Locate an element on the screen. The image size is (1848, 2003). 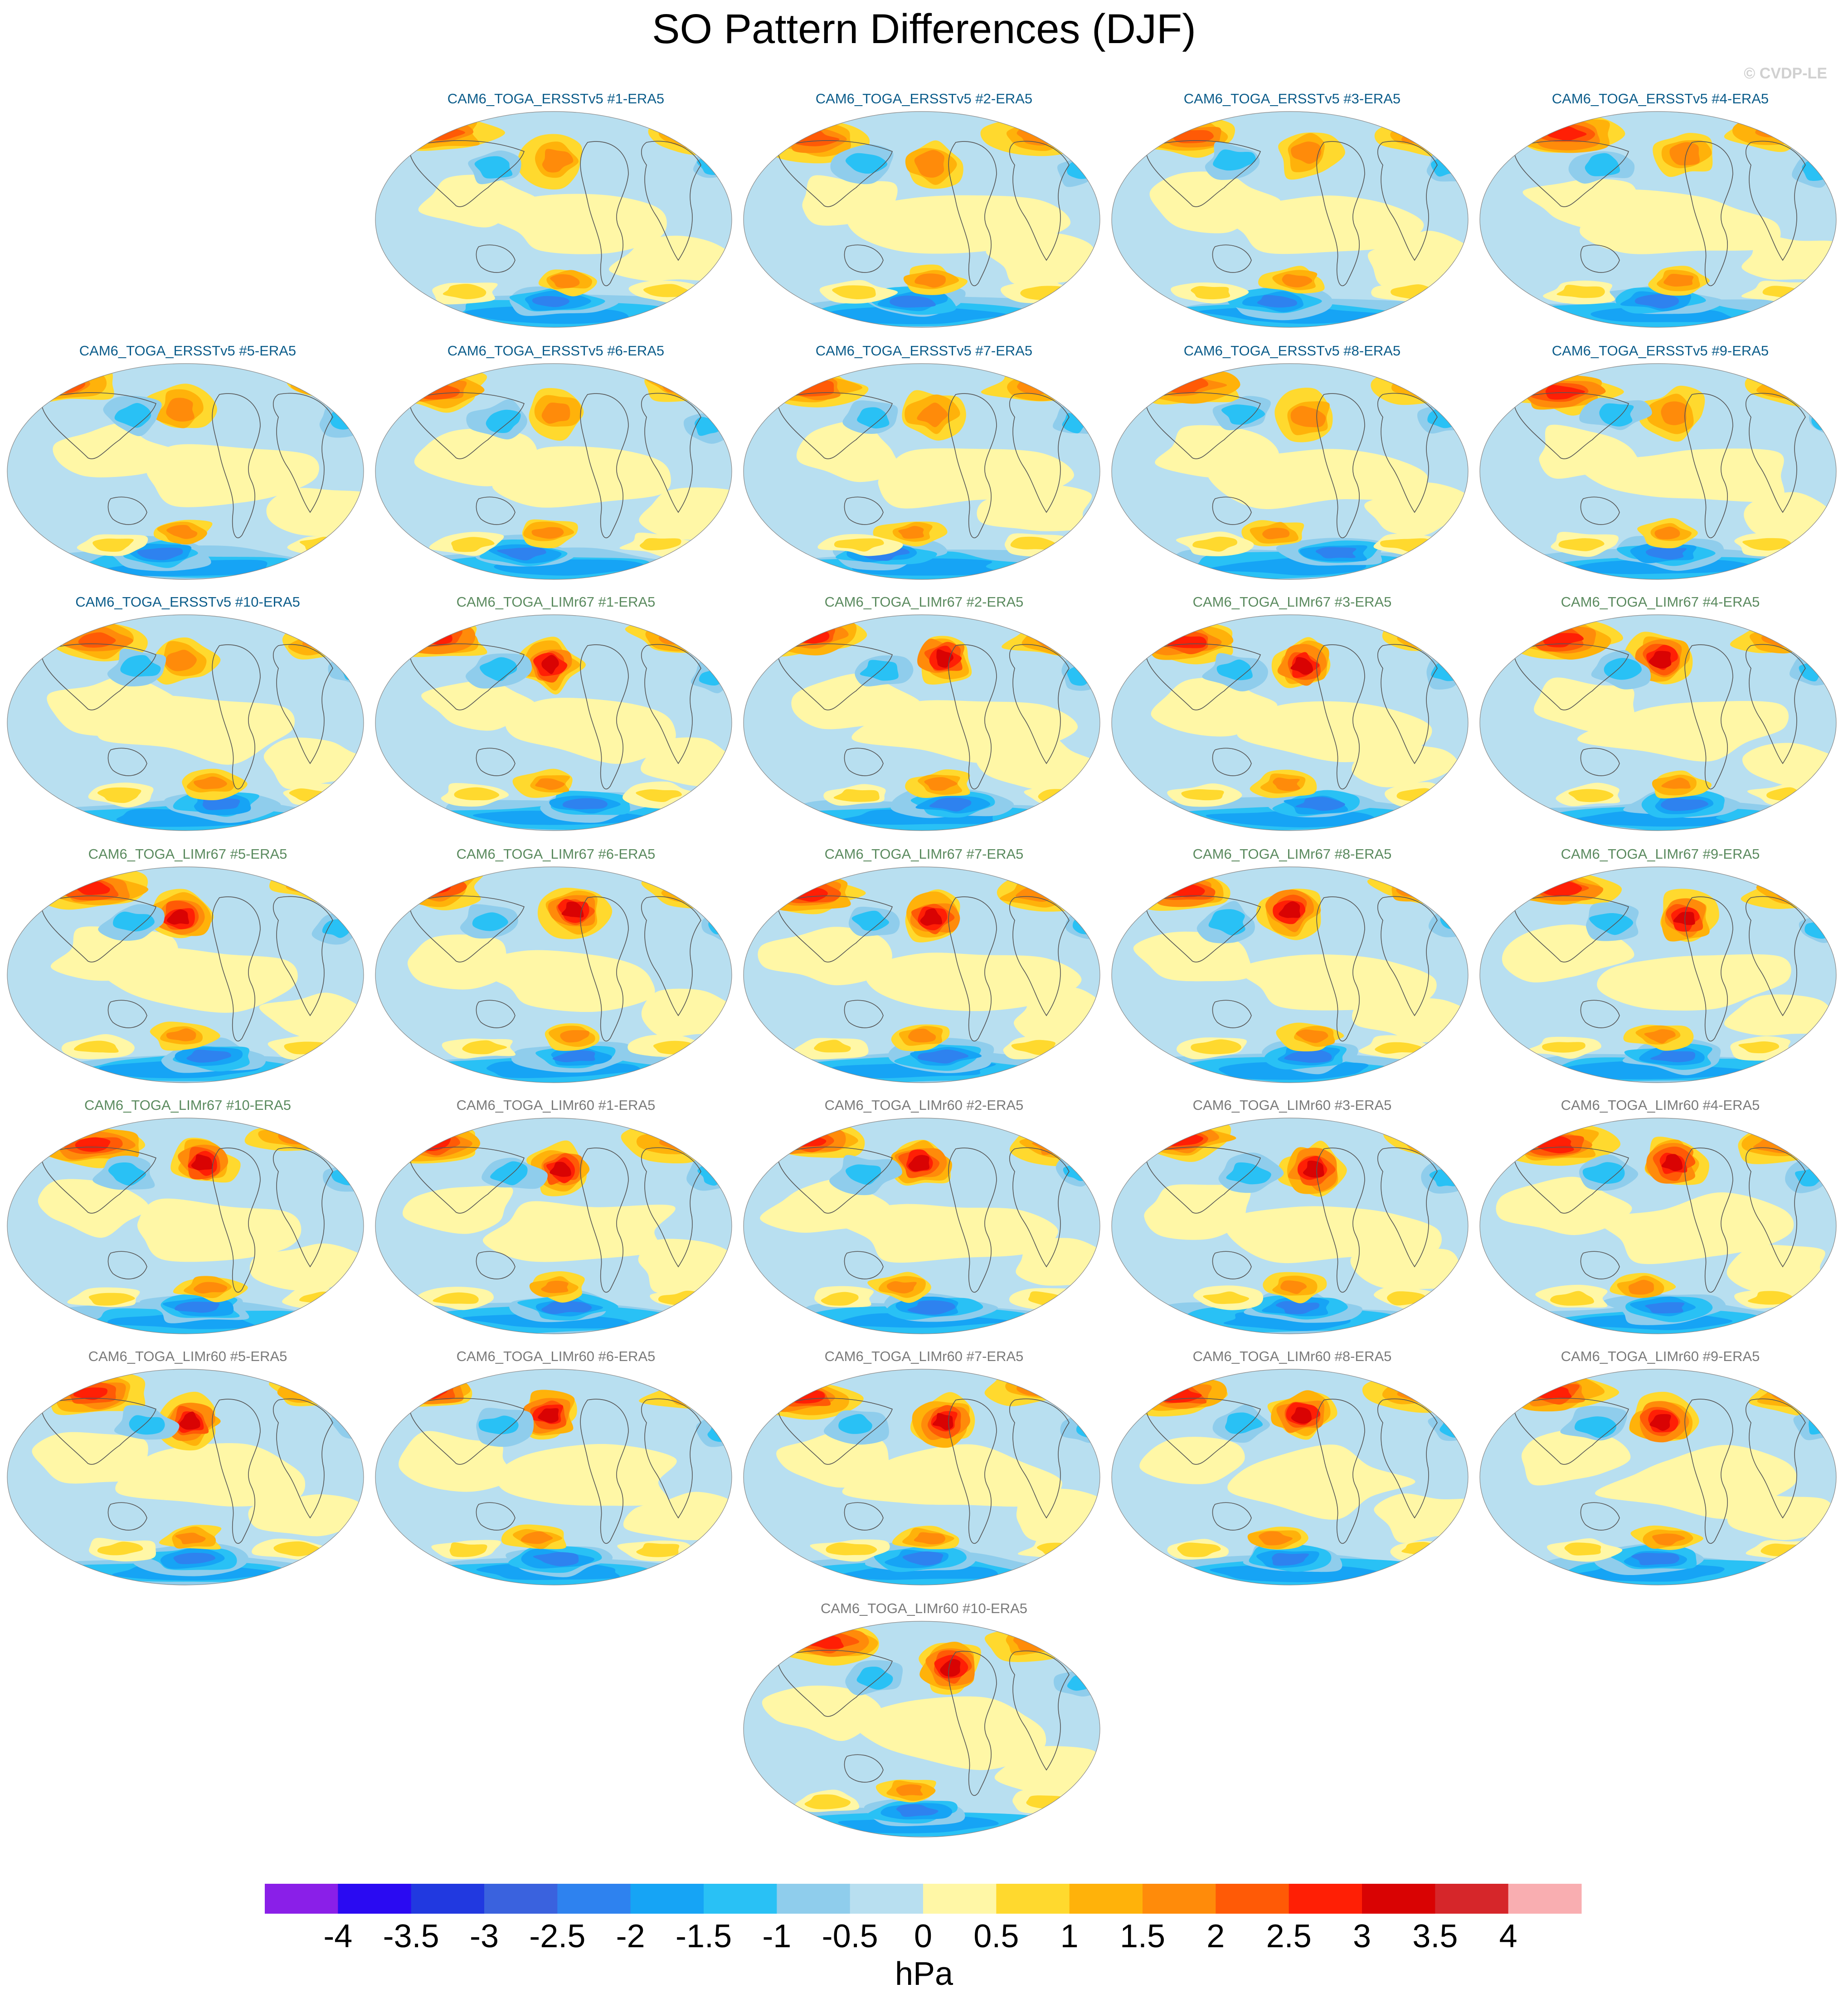
panel-title: CAM6_TOGA_LIMr60 #10-ERA5 is located at coordinates (924, 1608).